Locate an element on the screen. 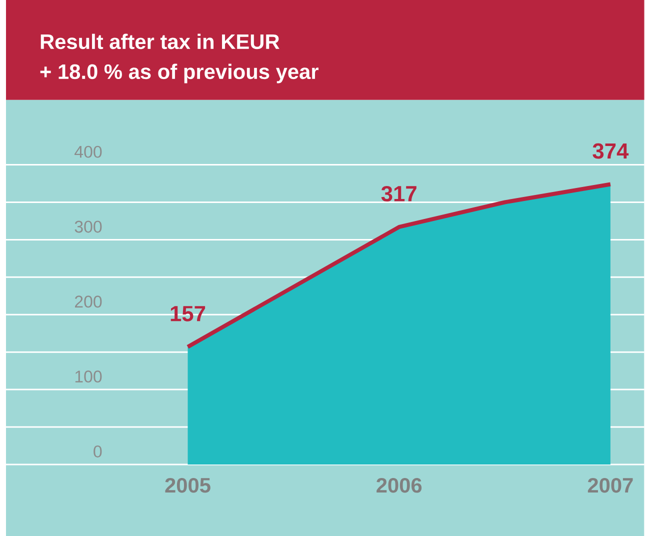 Image resolution: width=645 pixels, height=536 pixels. y-tick-label: 200 is located at coordinates (88, 301).